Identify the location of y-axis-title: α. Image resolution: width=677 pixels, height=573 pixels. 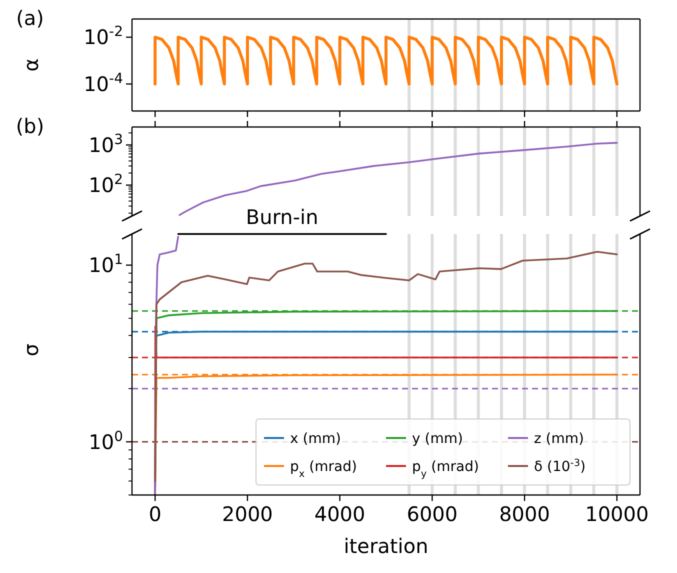
(31, 65).